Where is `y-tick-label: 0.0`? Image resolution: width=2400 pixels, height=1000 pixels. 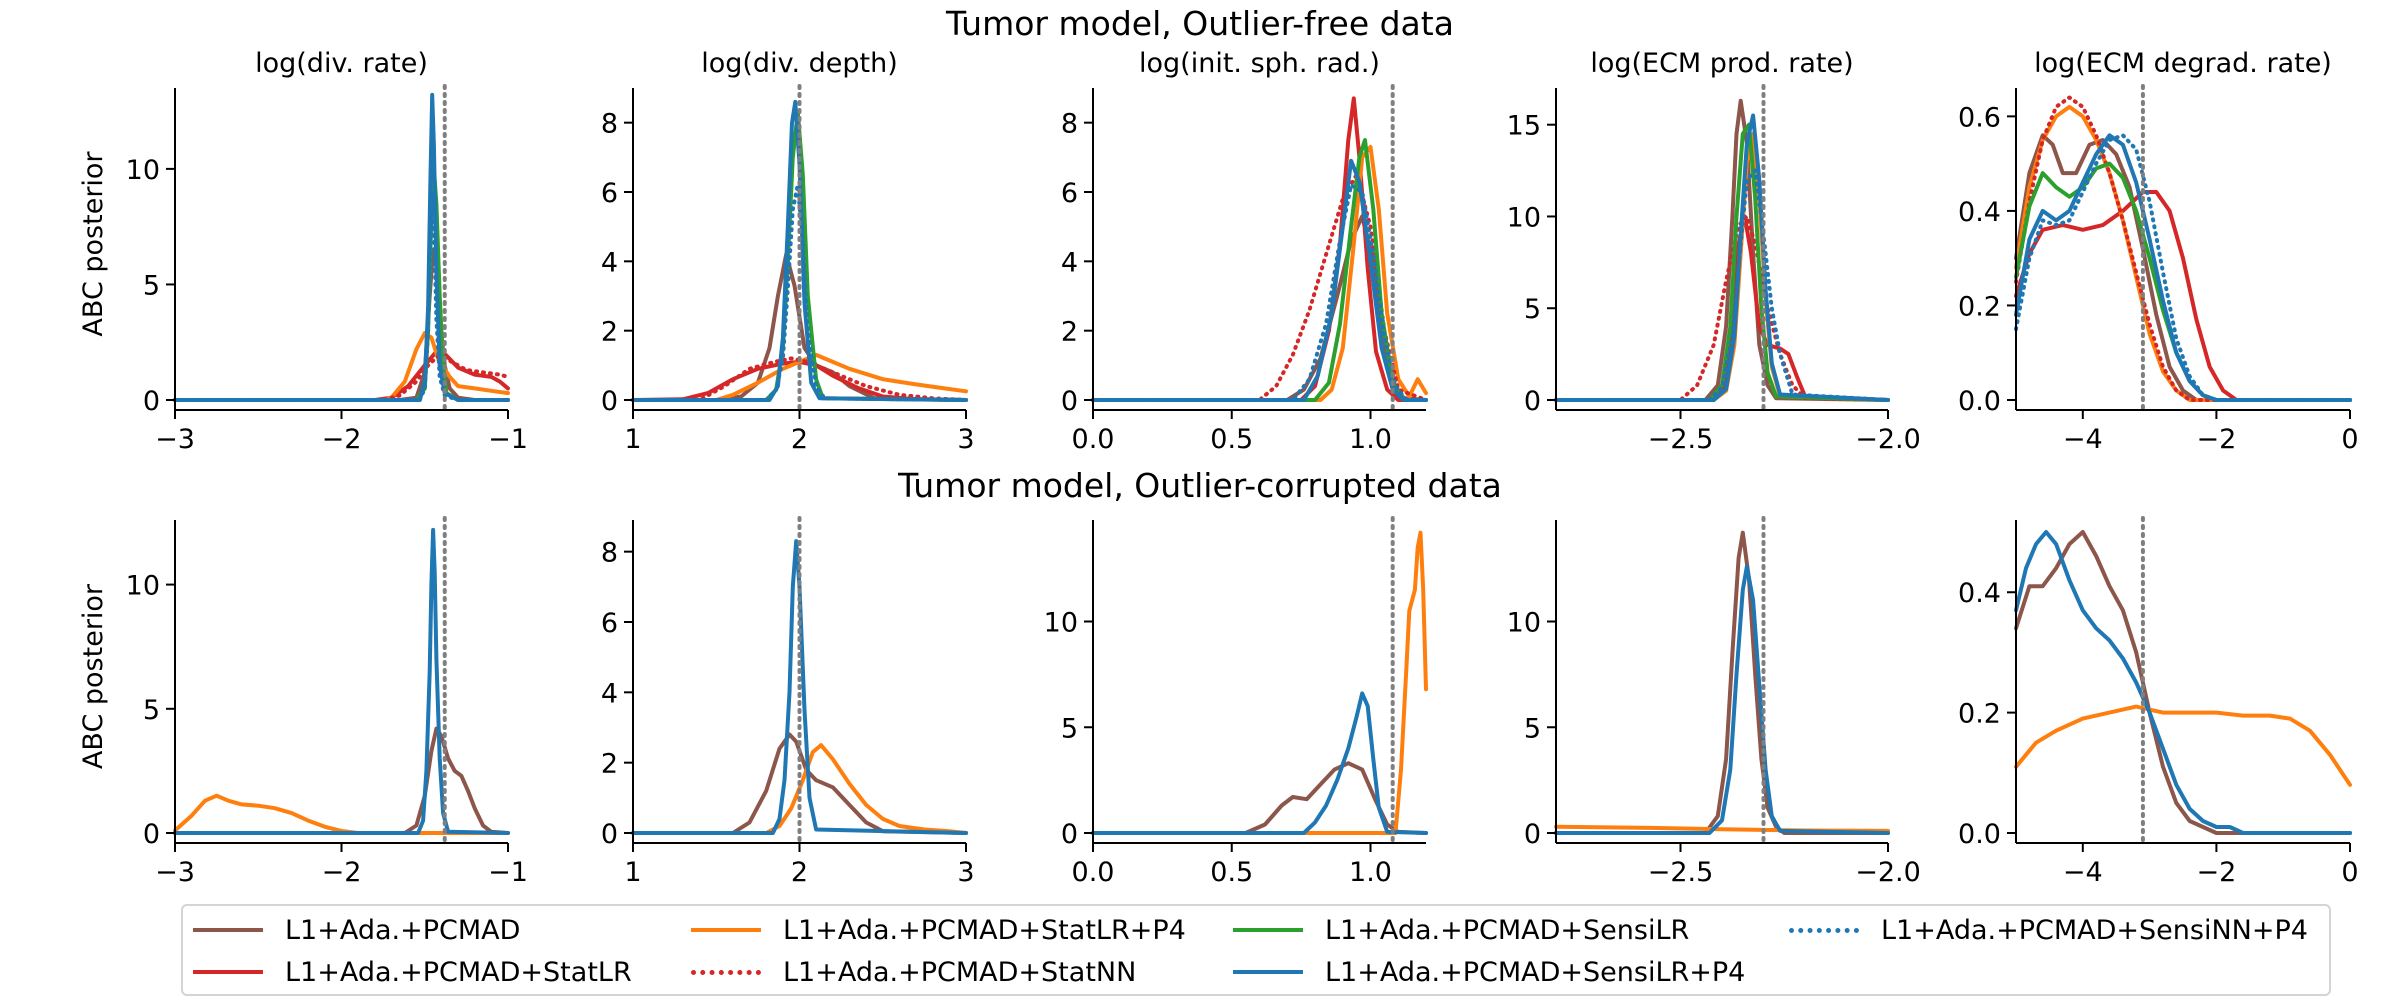 y-tick-label: 0.0 is located at coordinates (1979, 834).